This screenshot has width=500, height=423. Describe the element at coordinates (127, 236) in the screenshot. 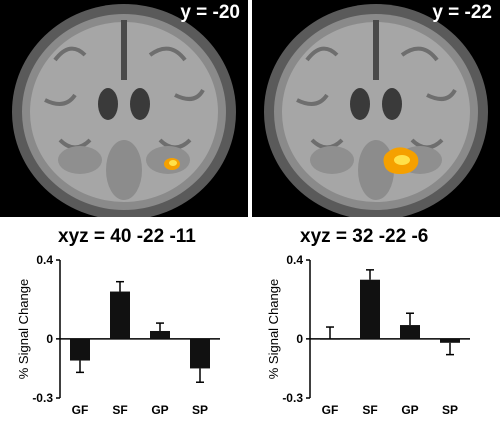

I see `coordinate-label: xyz = 40 -22 -11` at that location.